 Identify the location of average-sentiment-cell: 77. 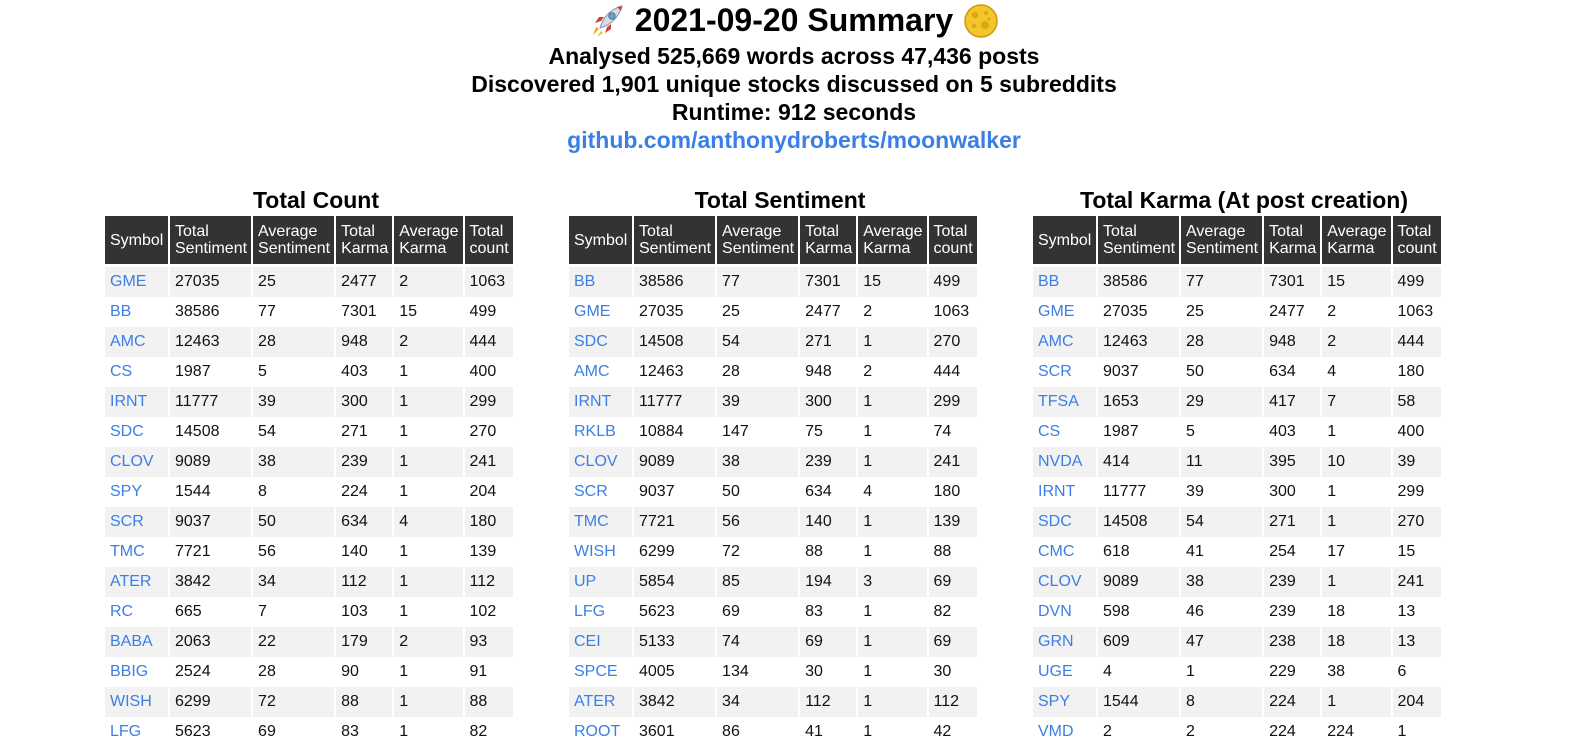
(1222, 282).